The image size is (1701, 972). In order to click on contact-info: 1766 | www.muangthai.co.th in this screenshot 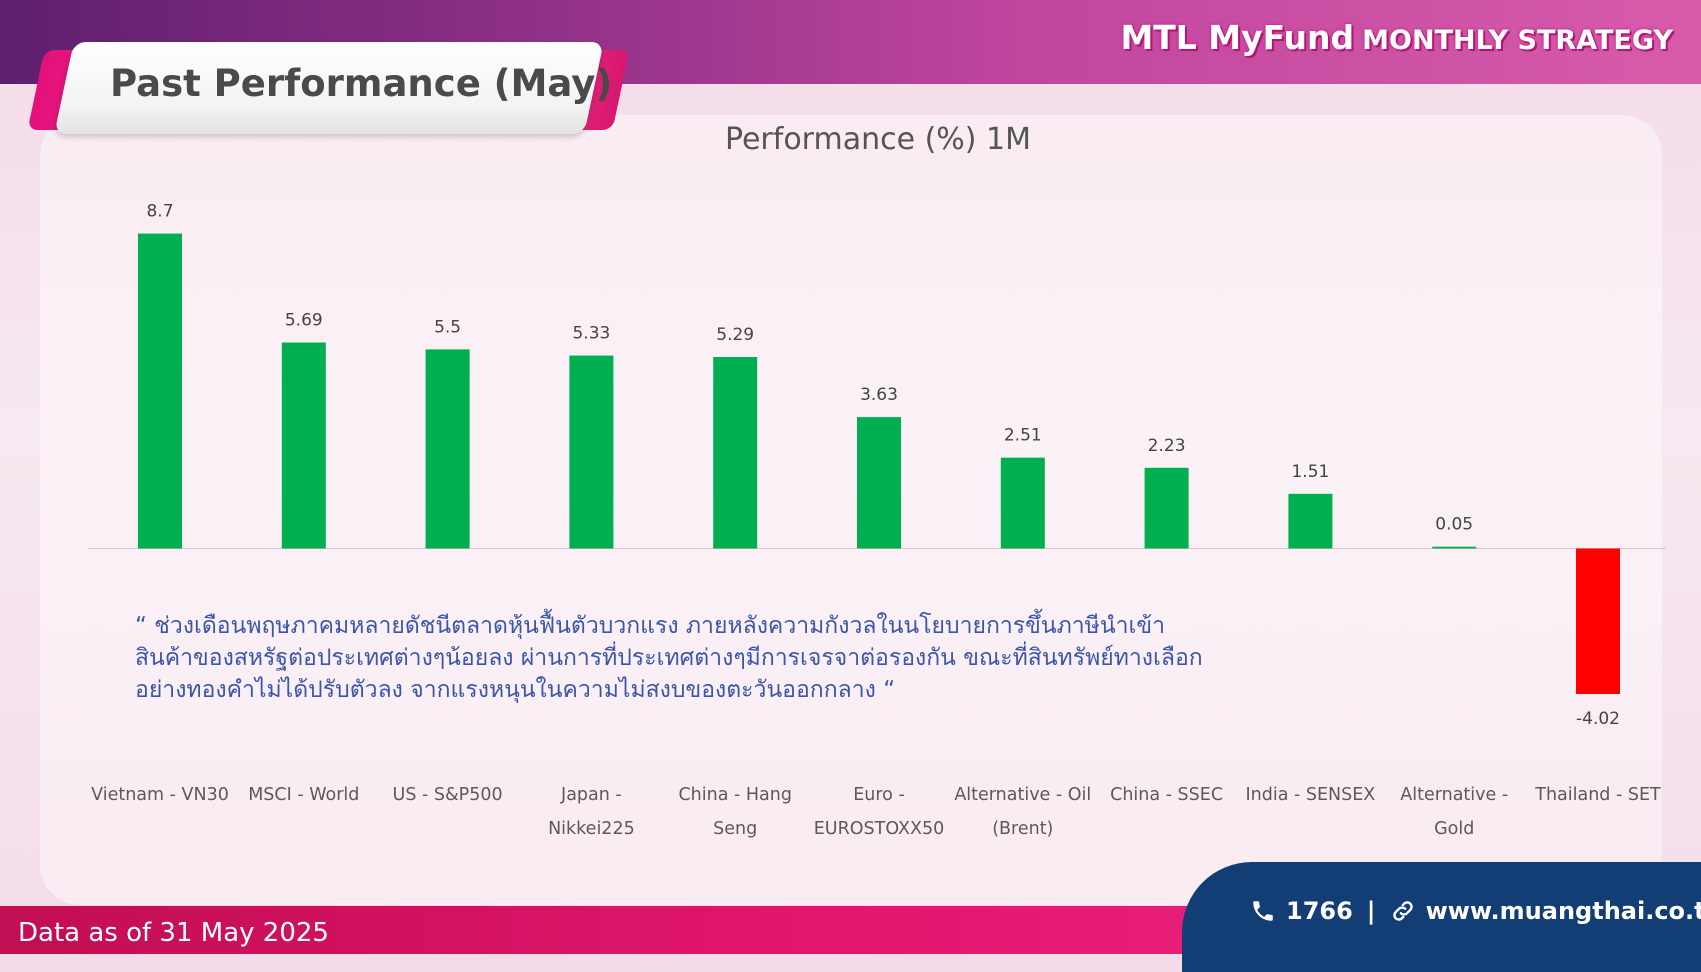, I will do `click(1475, 911)`.